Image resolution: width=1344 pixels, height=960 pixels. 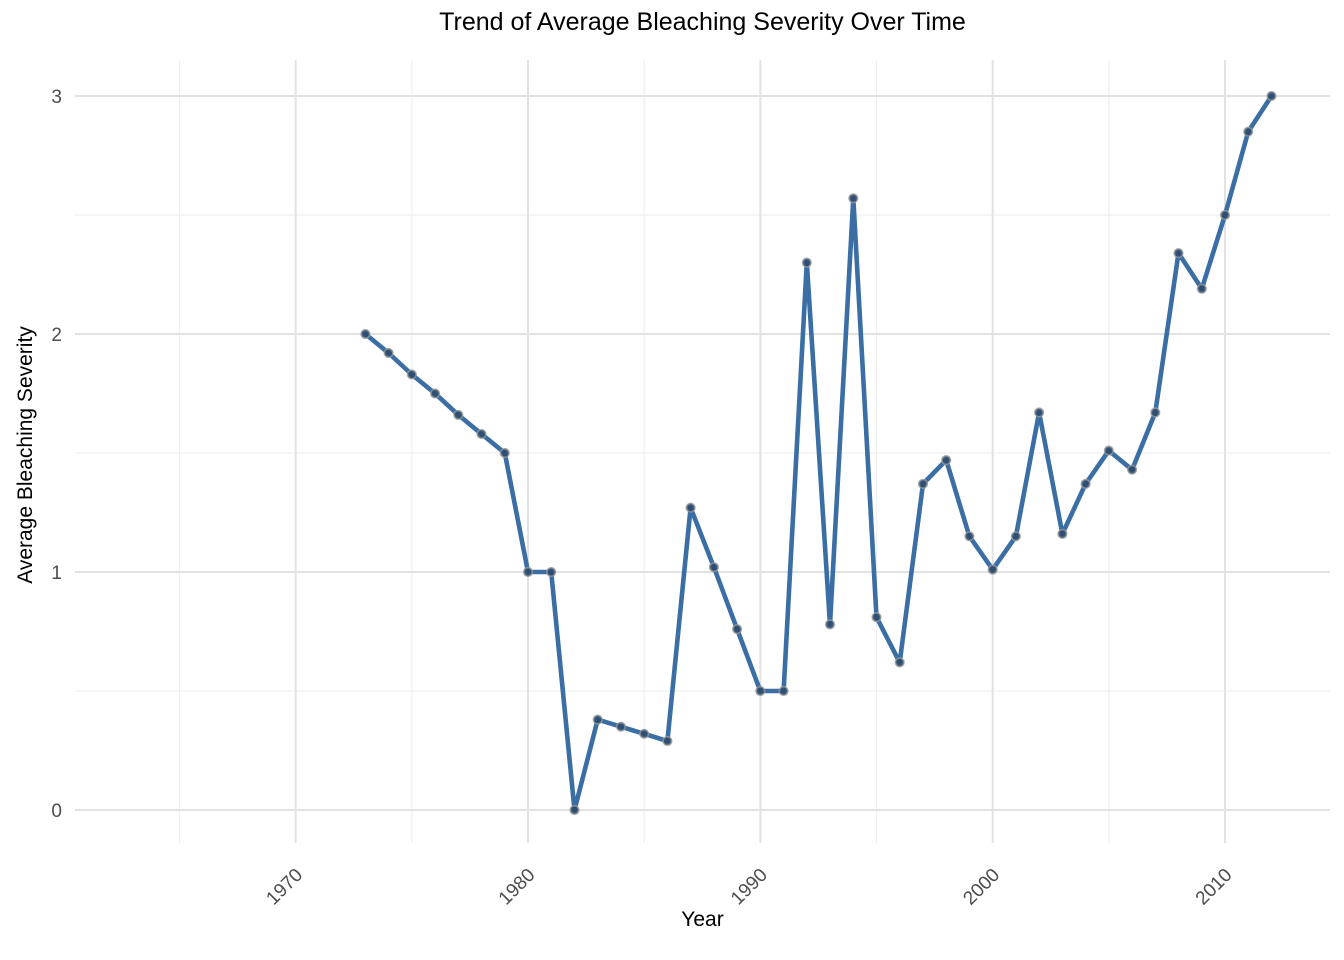 I want to click on y-axis-title: Average Bleaching Severity, so click(x=25, y=455).